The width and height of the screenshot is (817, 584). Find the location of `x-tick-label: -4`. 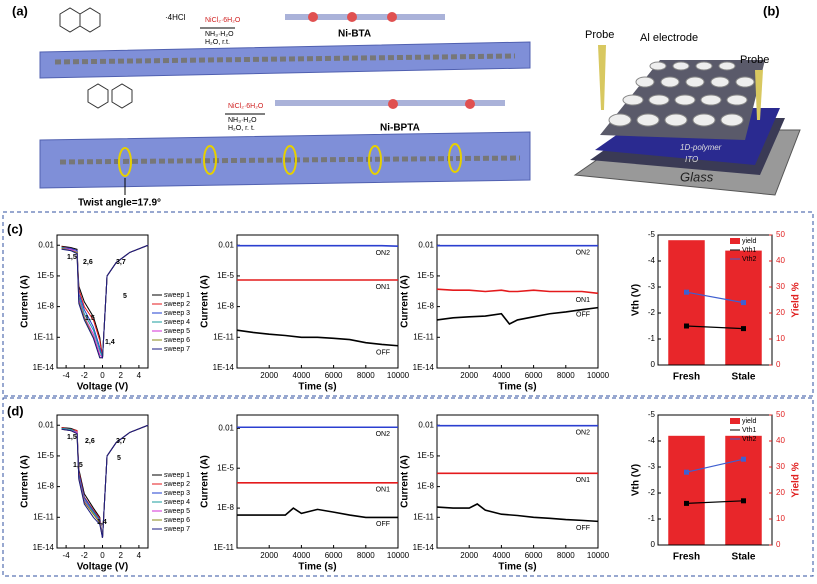

x-tick-label: -4 is located at coordinates (67, 375).